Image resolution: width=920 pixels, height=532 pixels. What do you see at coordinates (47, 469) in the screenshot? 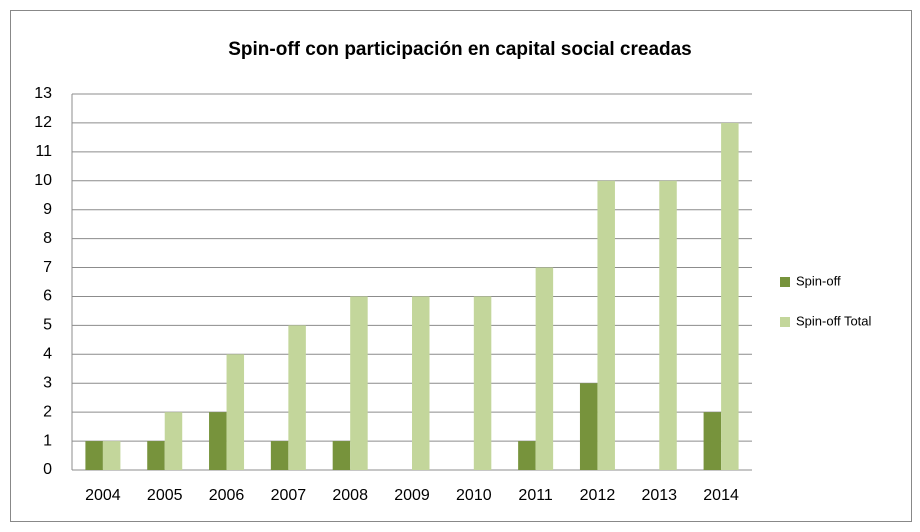
I see `y-tick-label: 0` at bounding box center [47, 469].